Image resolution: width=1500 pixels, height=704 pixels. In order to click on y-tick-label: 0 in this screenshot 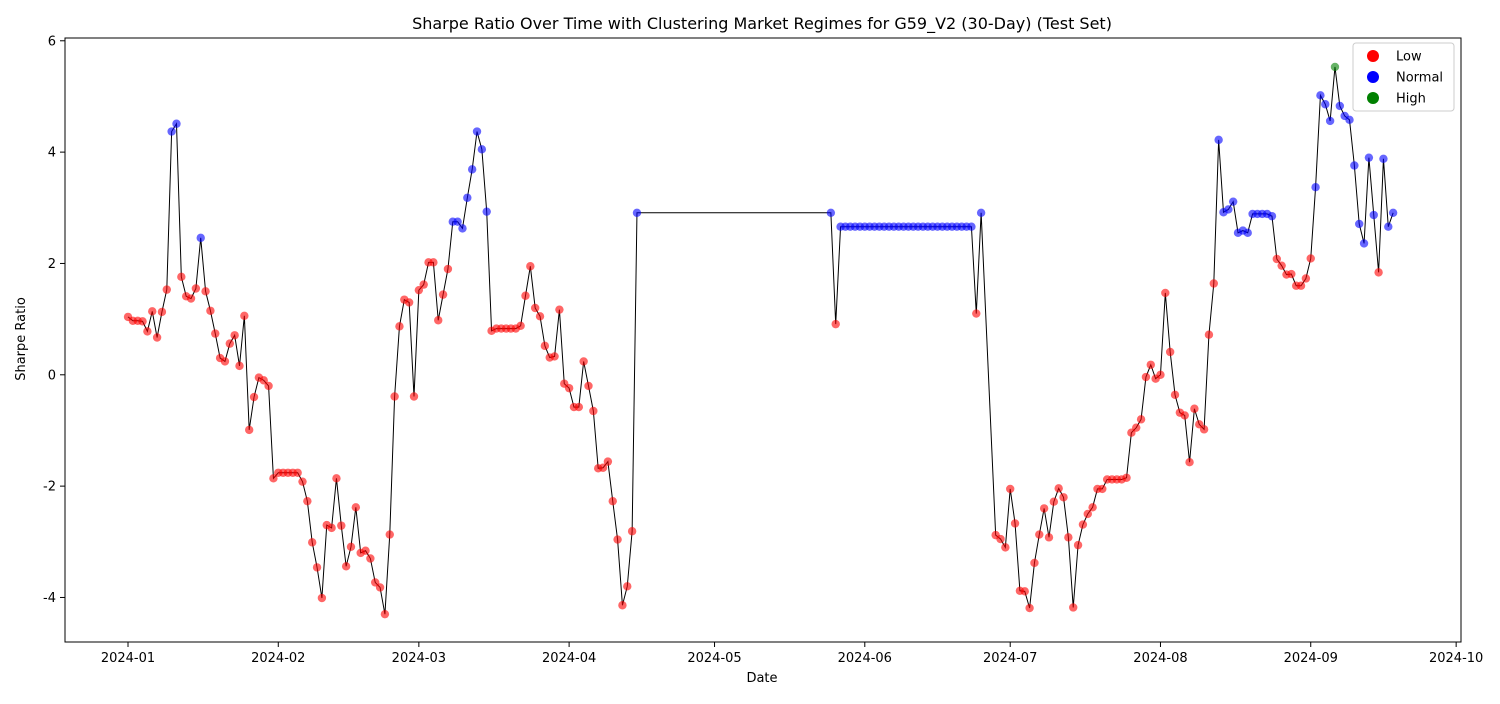, I will do `click(52, 375)`.